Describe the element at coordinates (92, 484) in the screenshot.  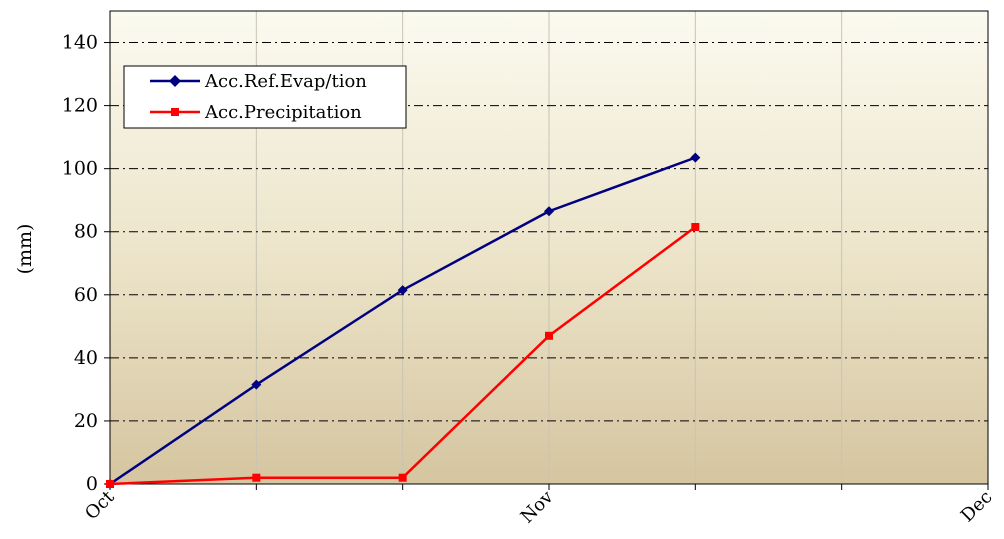
I see `y-tick-label: 0` at that location.